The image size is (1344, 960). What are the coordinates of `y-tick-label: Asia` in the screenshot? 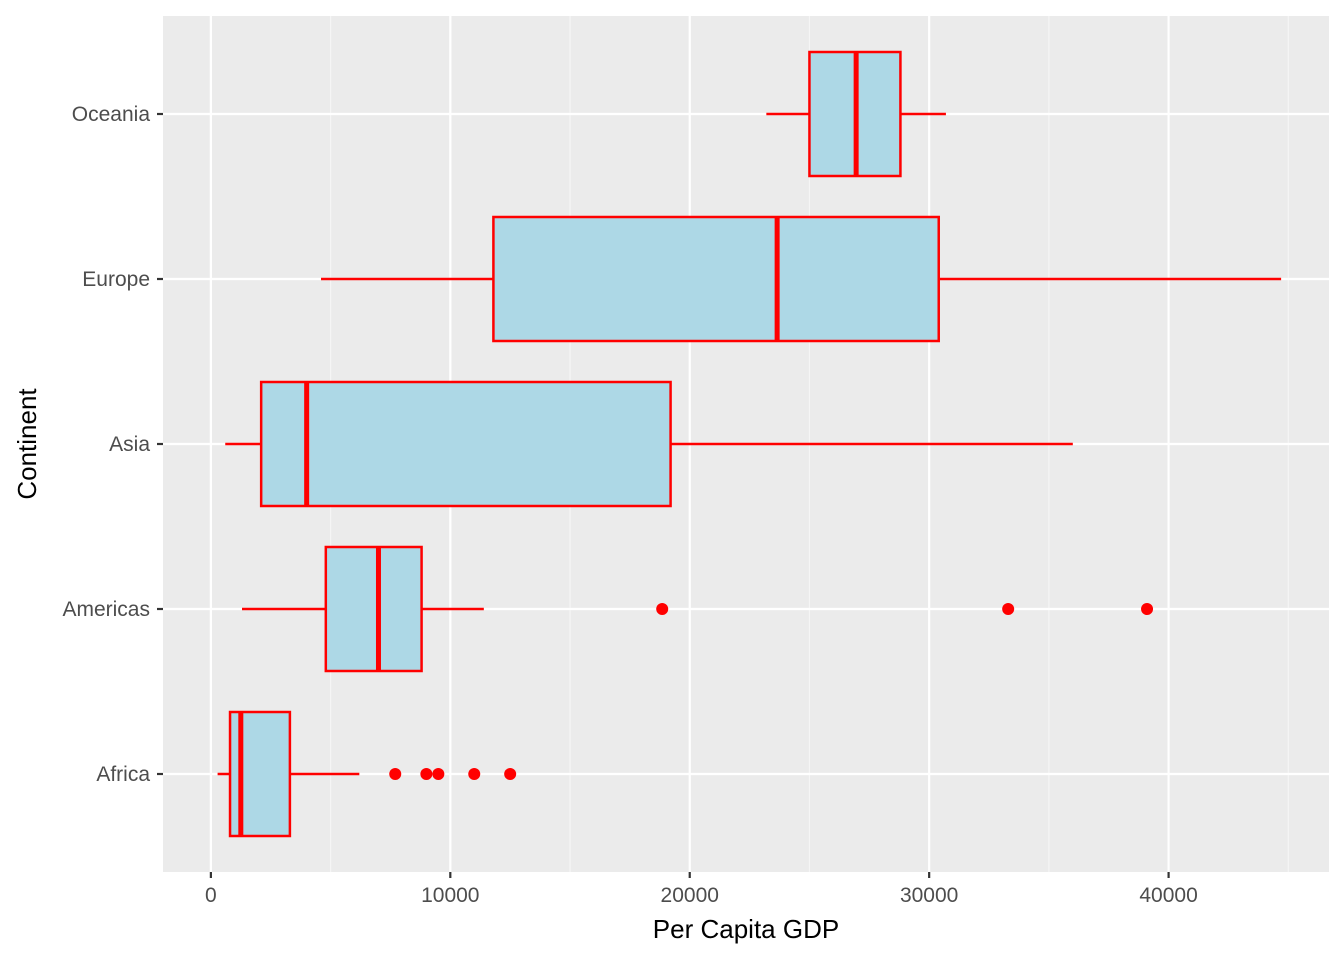 It's located at (129, 444).